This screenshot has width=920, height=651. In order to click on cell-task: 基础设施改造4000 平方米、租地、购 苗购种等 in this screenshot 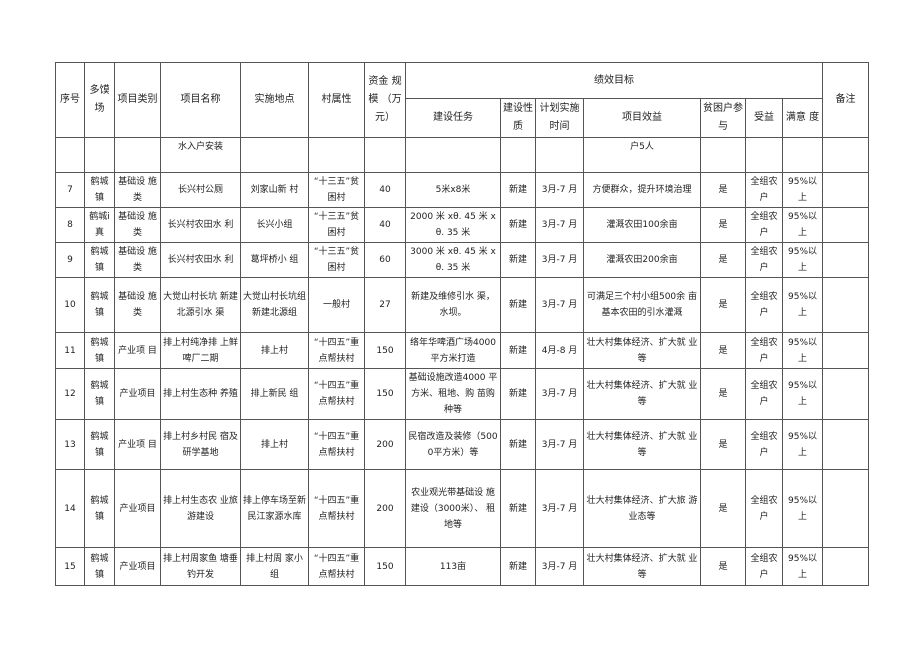, I will do `click(453, 394)`.